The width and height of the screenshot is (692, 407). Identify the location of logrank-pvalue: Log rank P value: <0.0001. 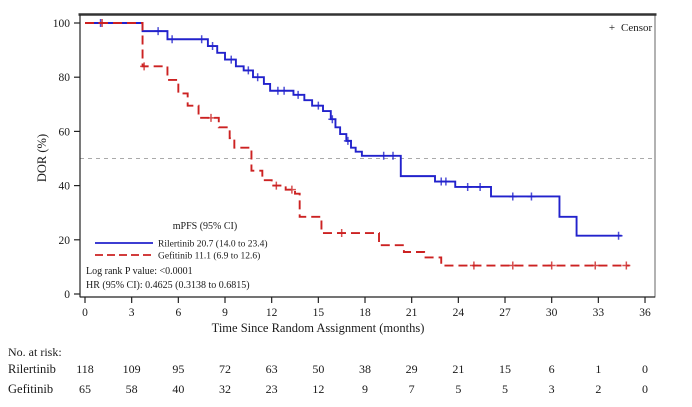
(139, 271).